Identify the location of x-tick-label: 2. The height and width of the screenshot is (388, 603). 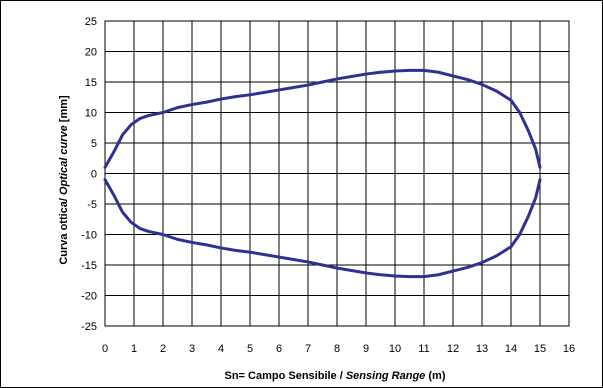
(163, 349).